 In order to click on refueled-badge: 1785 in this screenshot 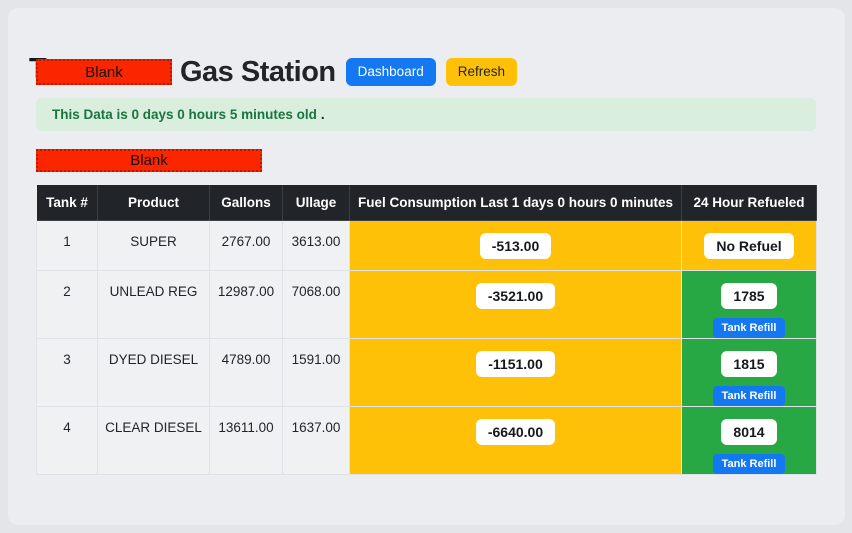, I will do `click(749, 296)`.